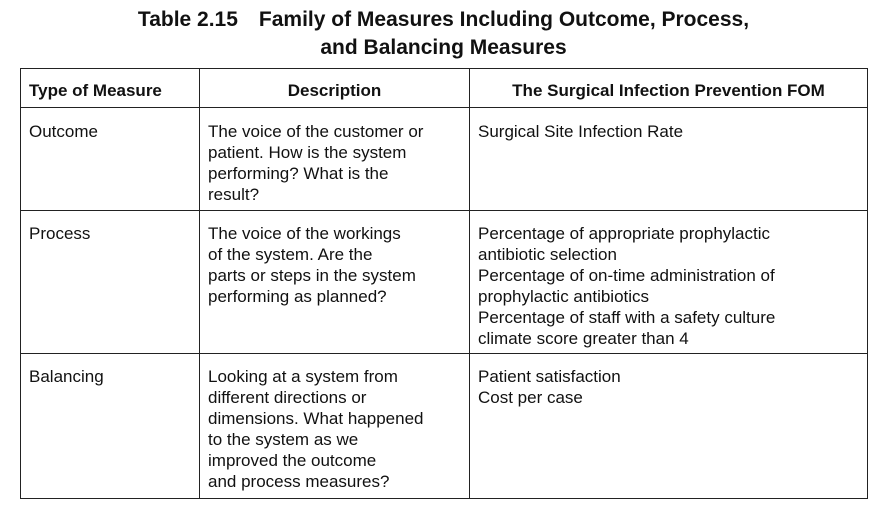 This screenshot has height=519, width=887. Describe the element at coordinates (304, 233) in the screenshot. I see `description-line: The voice of the workings` at that location.